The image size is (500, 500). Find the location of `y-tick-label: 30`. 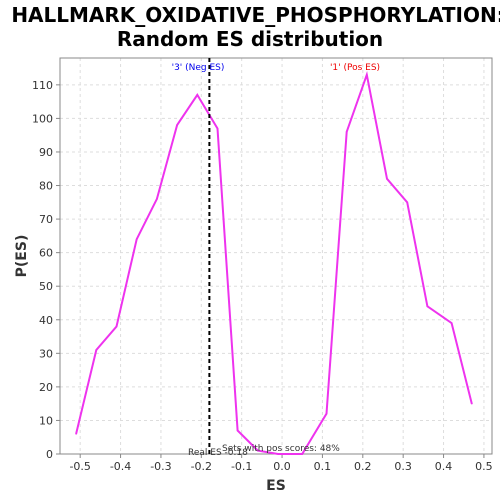

y-tick-label: 30 is located at coordinates (46, 353).